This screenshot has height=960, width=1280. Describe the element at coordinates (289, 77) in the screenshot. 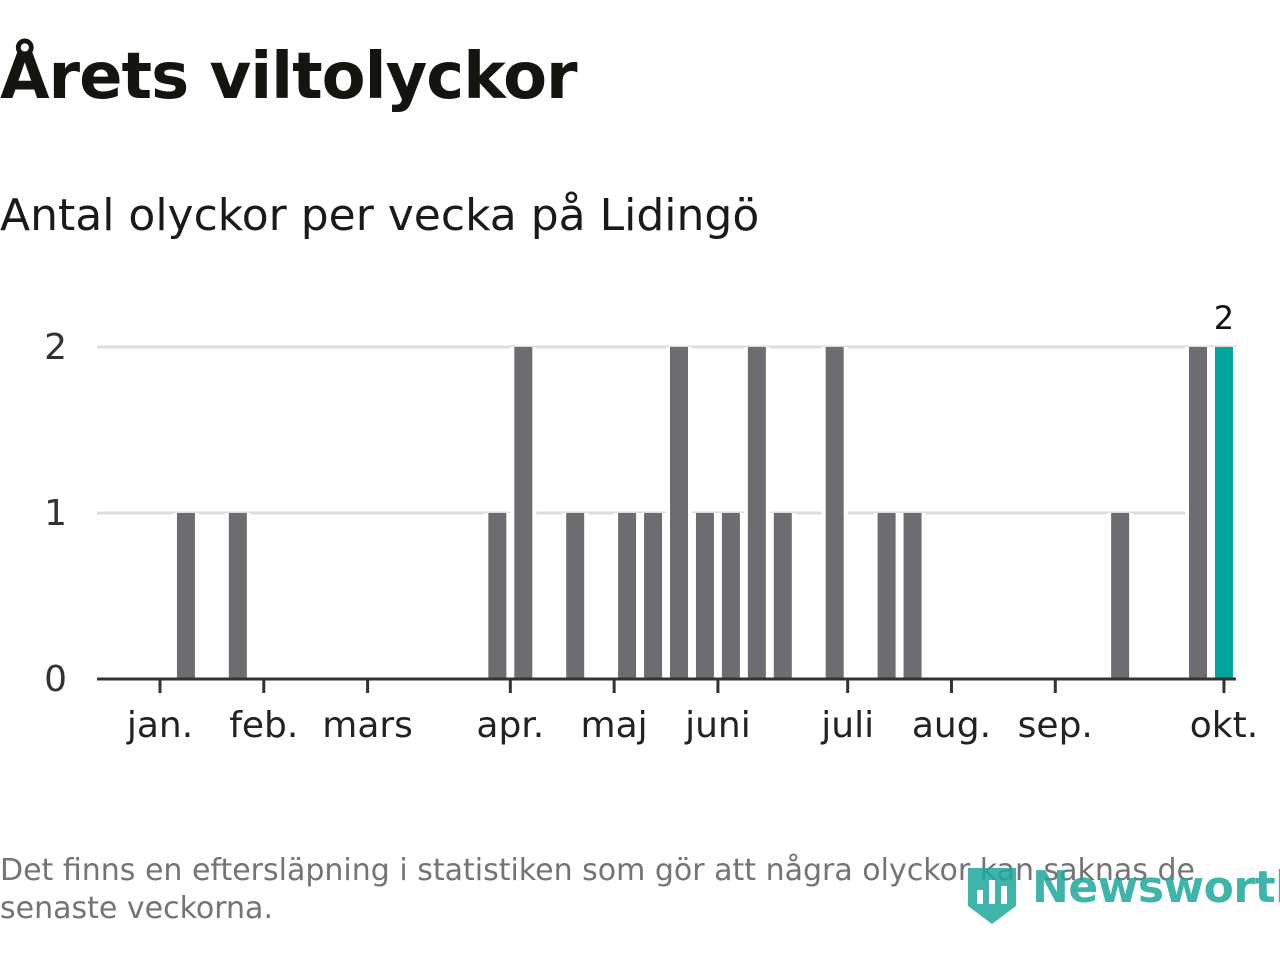

I see `chart-title: Årets viltolyckor` at that location.